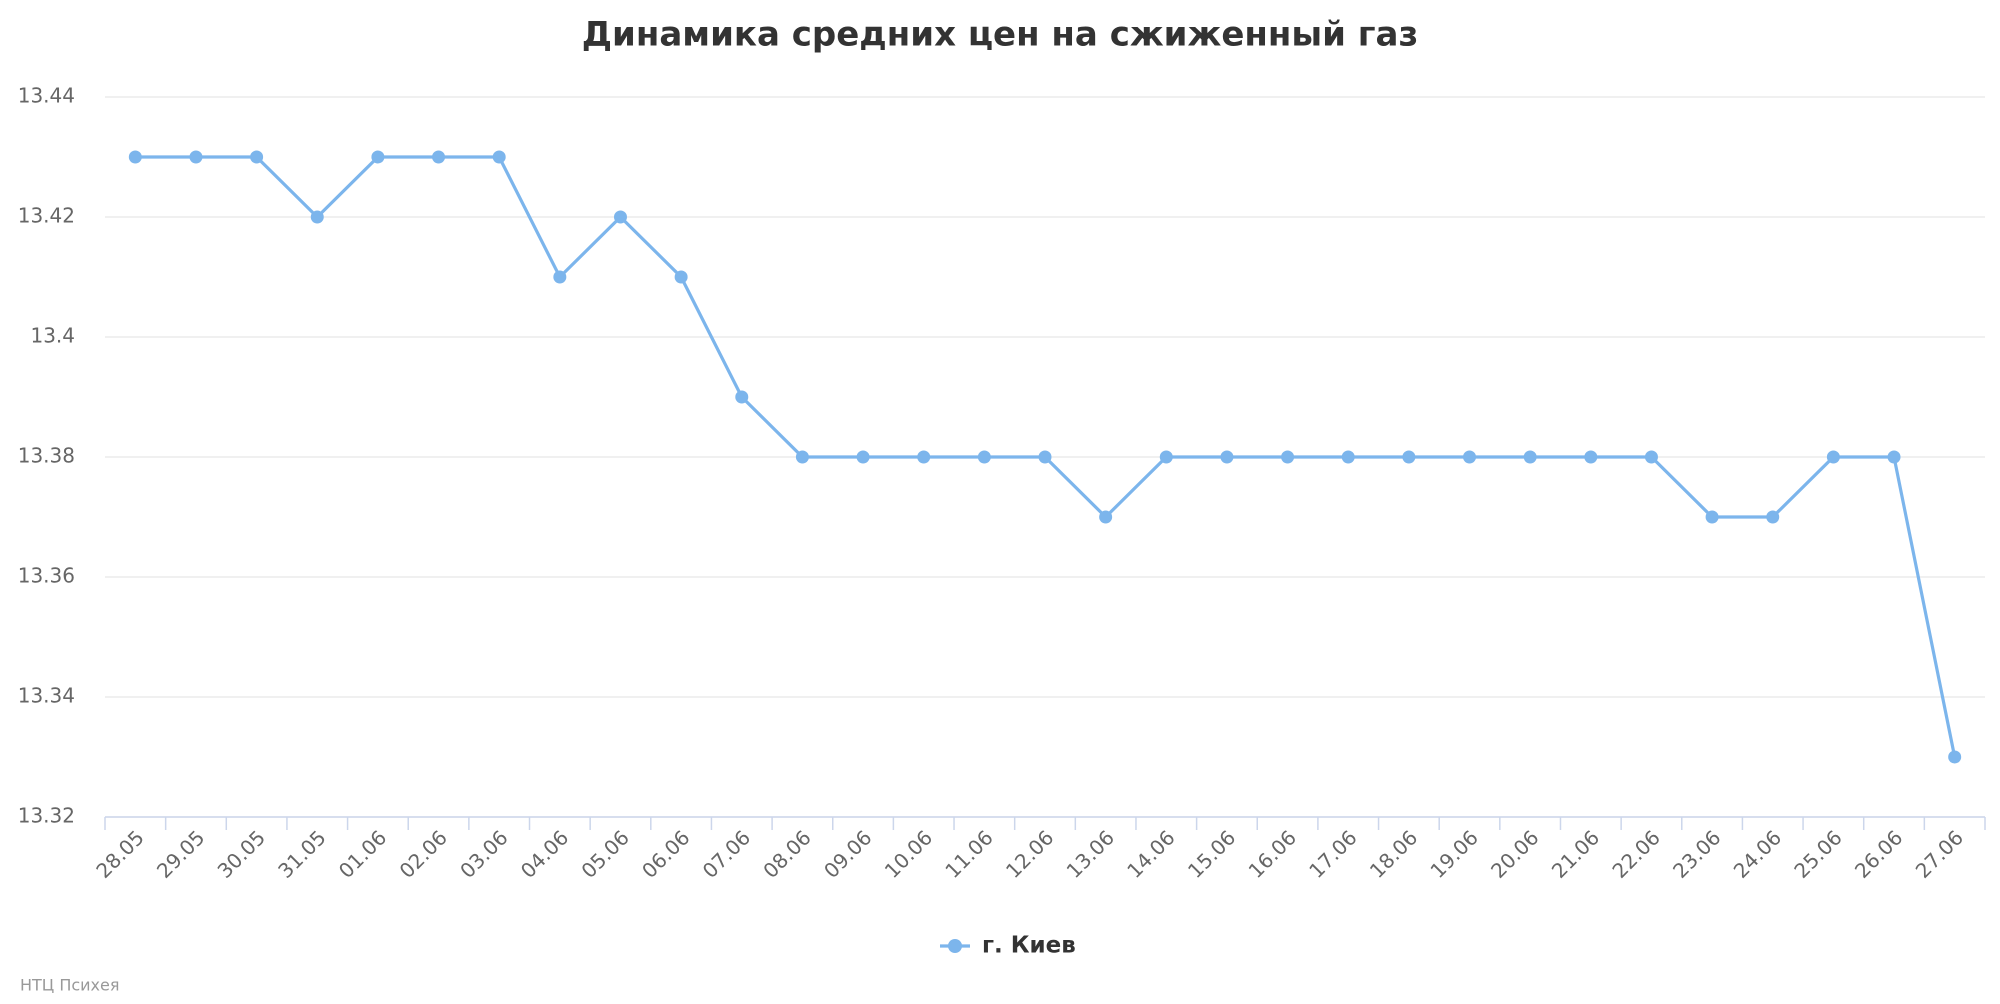  Describe the element at coordinates (968, 853) in the screenshot. I see `x-tick-label: 11.06` at that location.